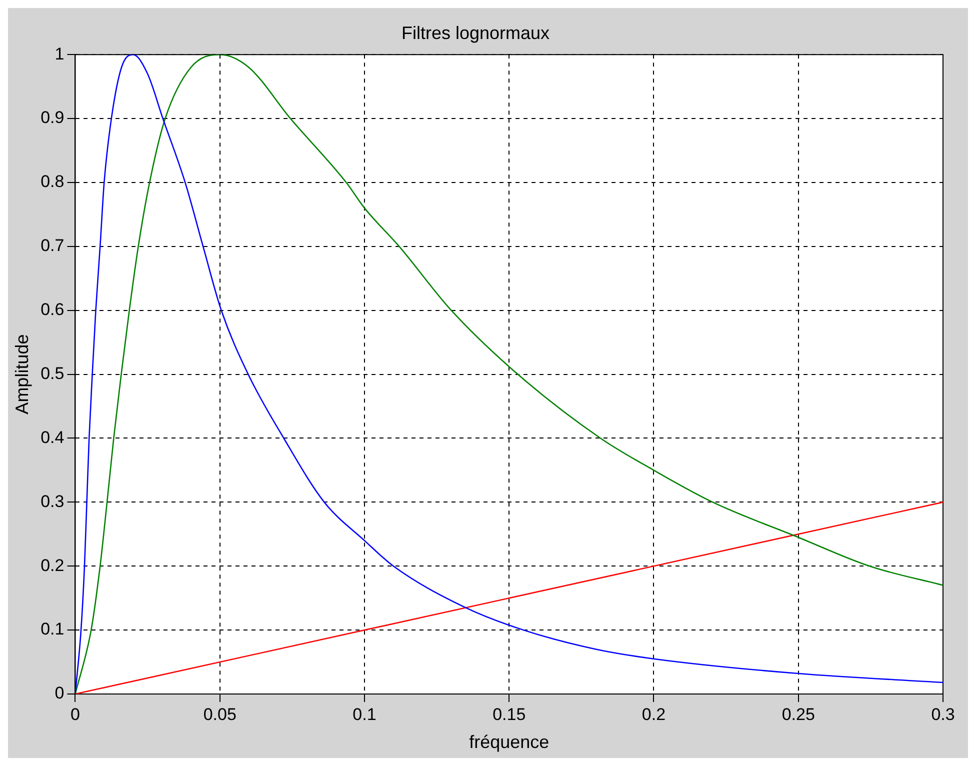 The image size is (978, 771). I want to click on y-tick-label: 0.3, so click(52, 501).